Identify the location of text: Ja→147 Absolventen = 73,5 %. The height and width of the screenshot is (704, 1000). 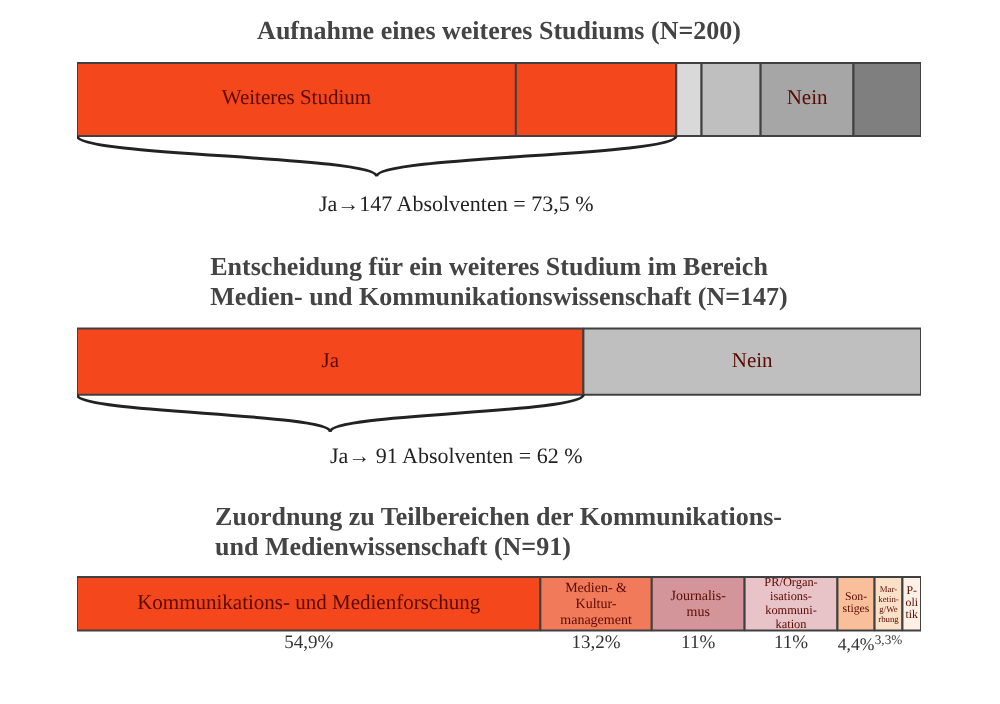
(456, 204).